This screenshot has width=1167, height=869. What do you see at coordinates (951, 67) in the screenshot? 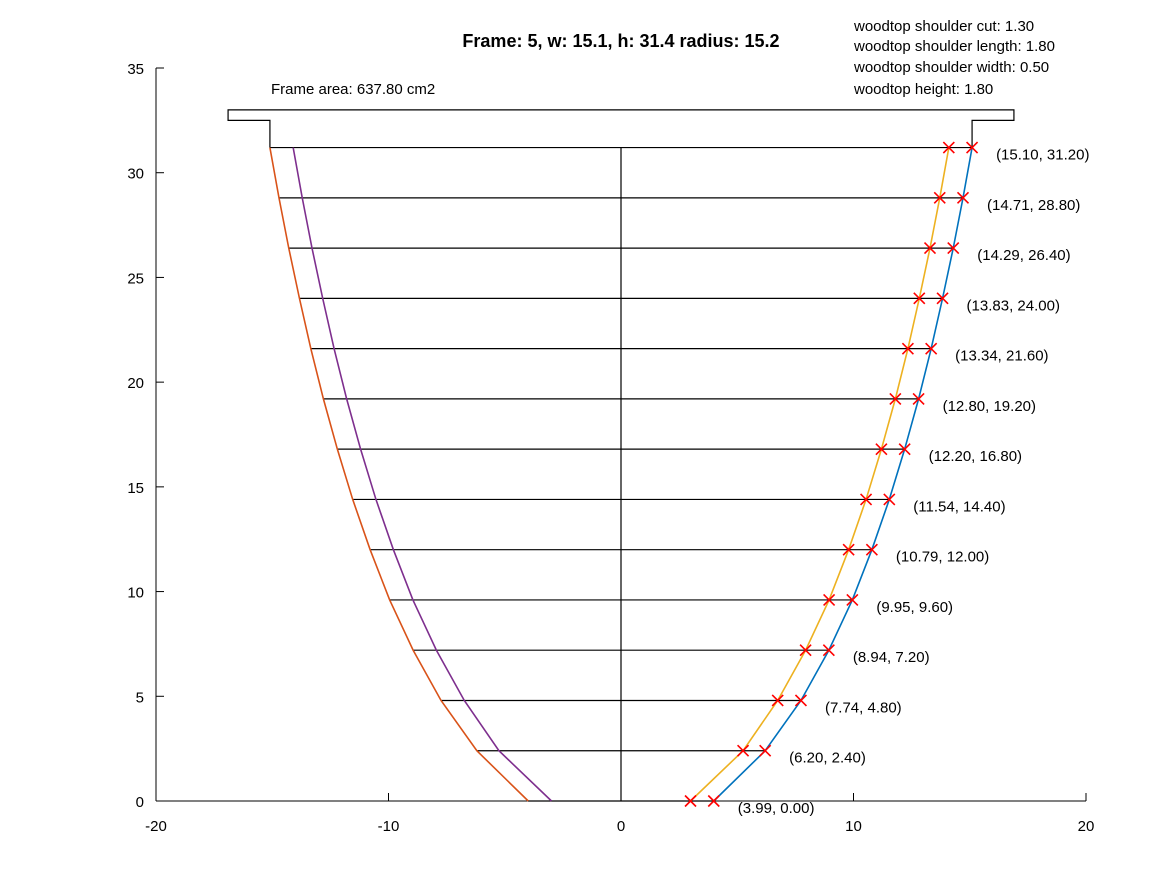
I see `info-line-3: woodtop shoulder width: 0.50` at bounding box center [951, 67].